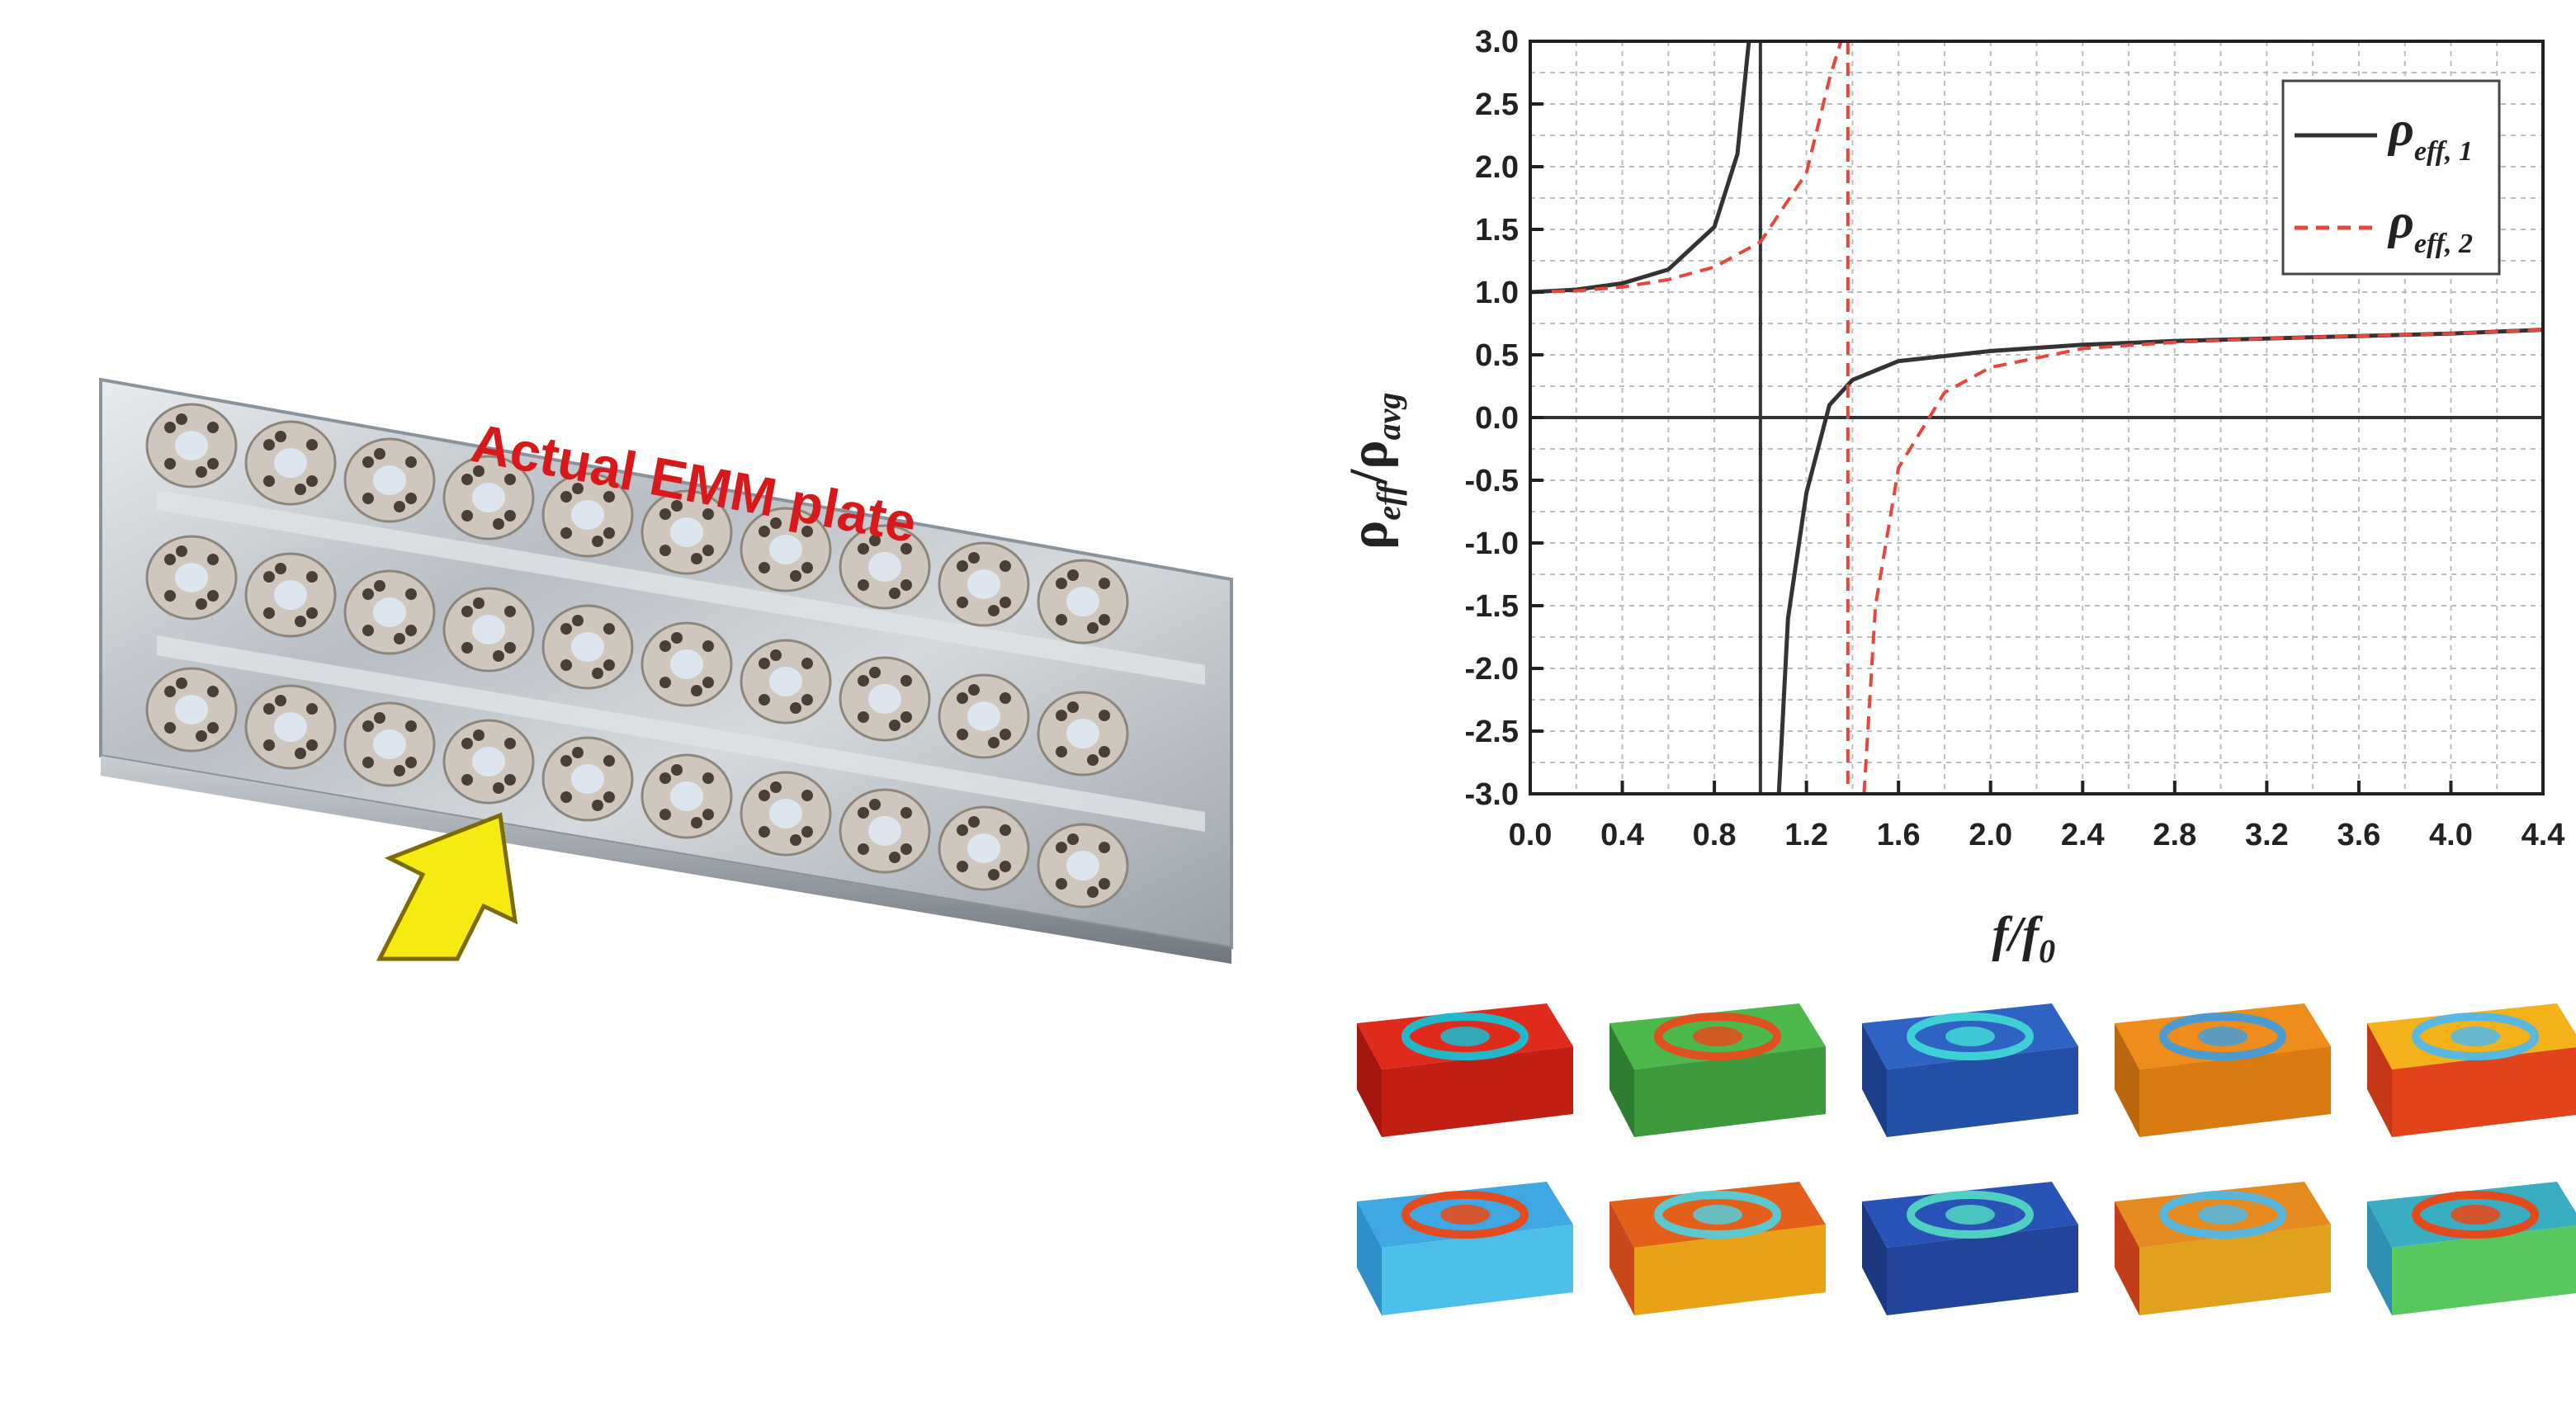 This screenshot has width=2576, height=1402. Describe the element at coordinates (2174, 835) in the screenshot. I see `x-tick-label: 2.8` at that location.